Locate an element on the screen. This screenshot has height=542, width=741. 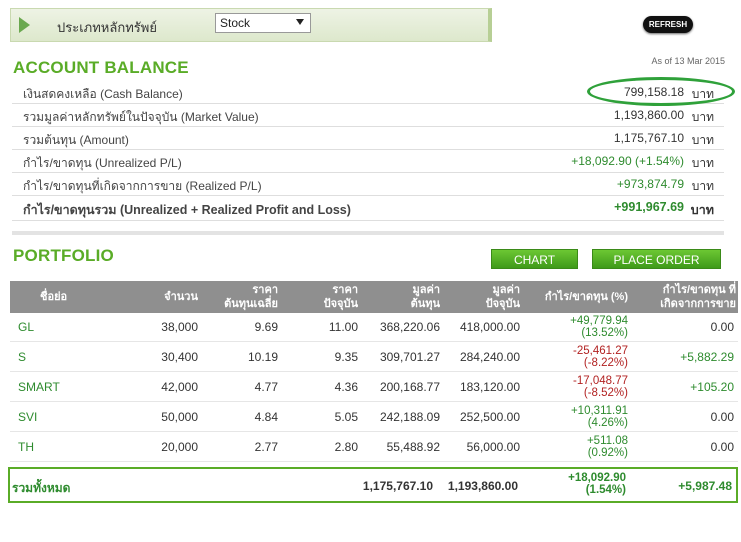
chart-button: CHART is located at coordinates (534, 259).